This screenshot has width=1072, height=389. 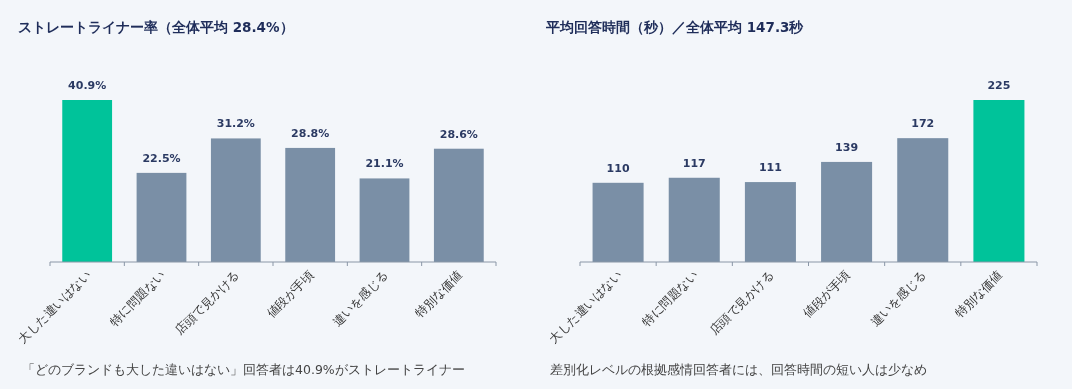 I want to click on data-label: 117, so click(x=694, y=163).